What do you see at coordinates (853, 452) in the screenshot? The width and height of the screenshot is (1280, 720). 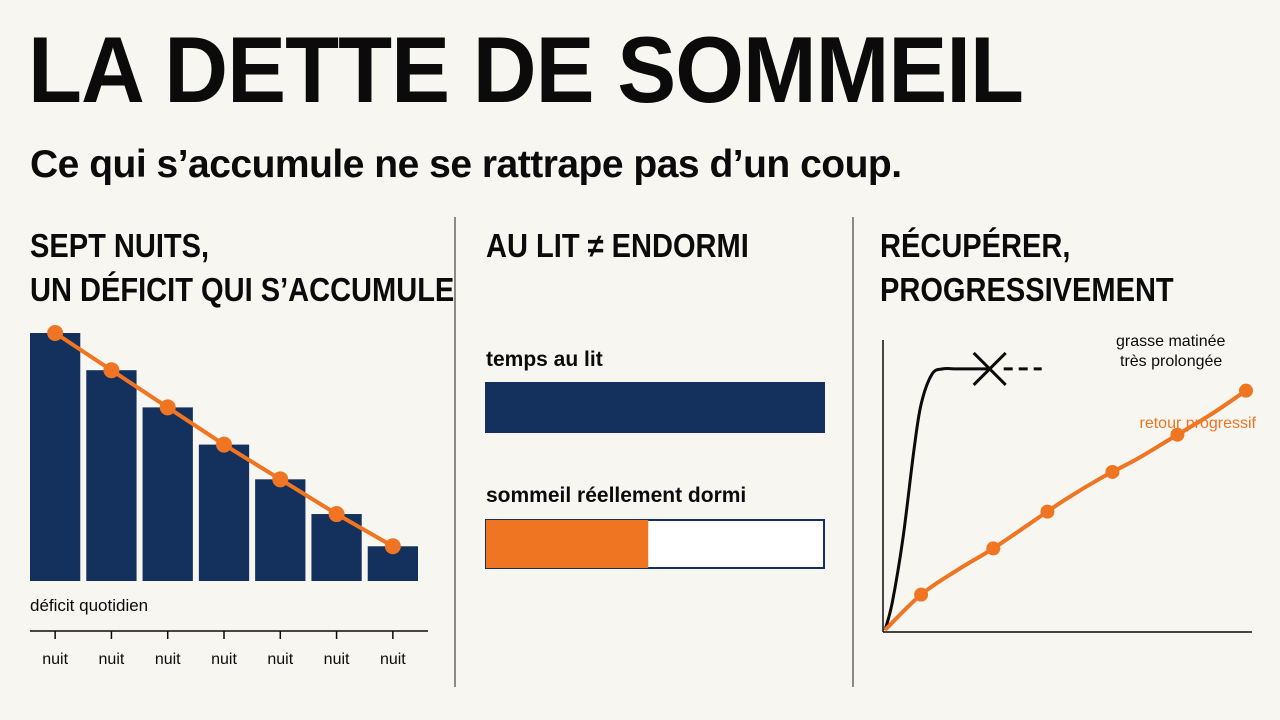 I see `divider-right` at bounding box center [853, 452].